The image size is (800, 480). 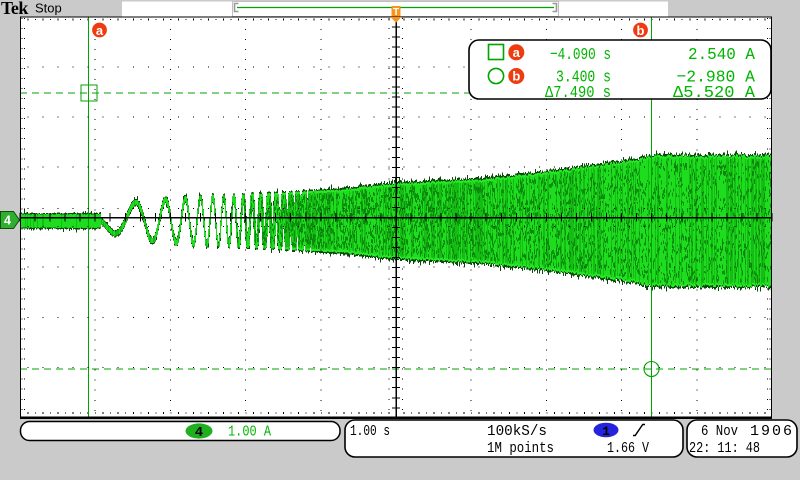 What do you see at coordinates (714, 93) in the screenshot?
I see `svg-text: Δ5.520 A` at bounding box center [714, 93].